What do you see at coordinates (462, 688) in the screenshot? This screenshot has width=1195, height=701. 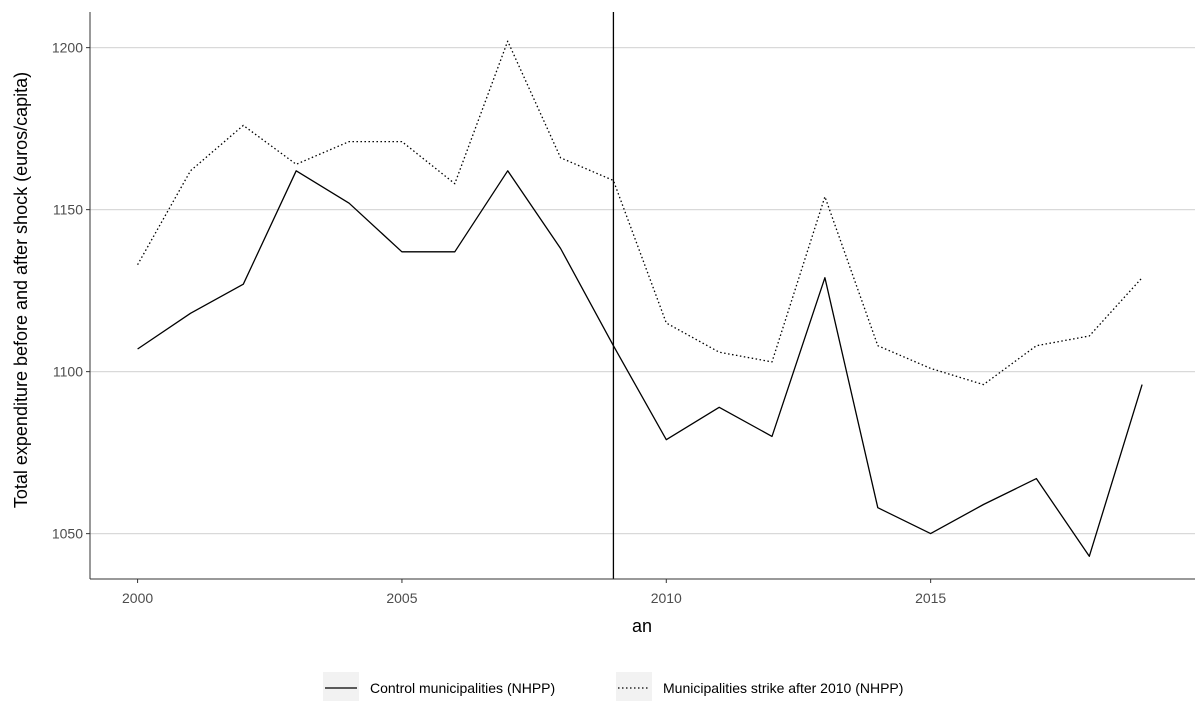 I see `legend-label-control: Control municipalities (NHPP)` at bounding box center [462, 688].